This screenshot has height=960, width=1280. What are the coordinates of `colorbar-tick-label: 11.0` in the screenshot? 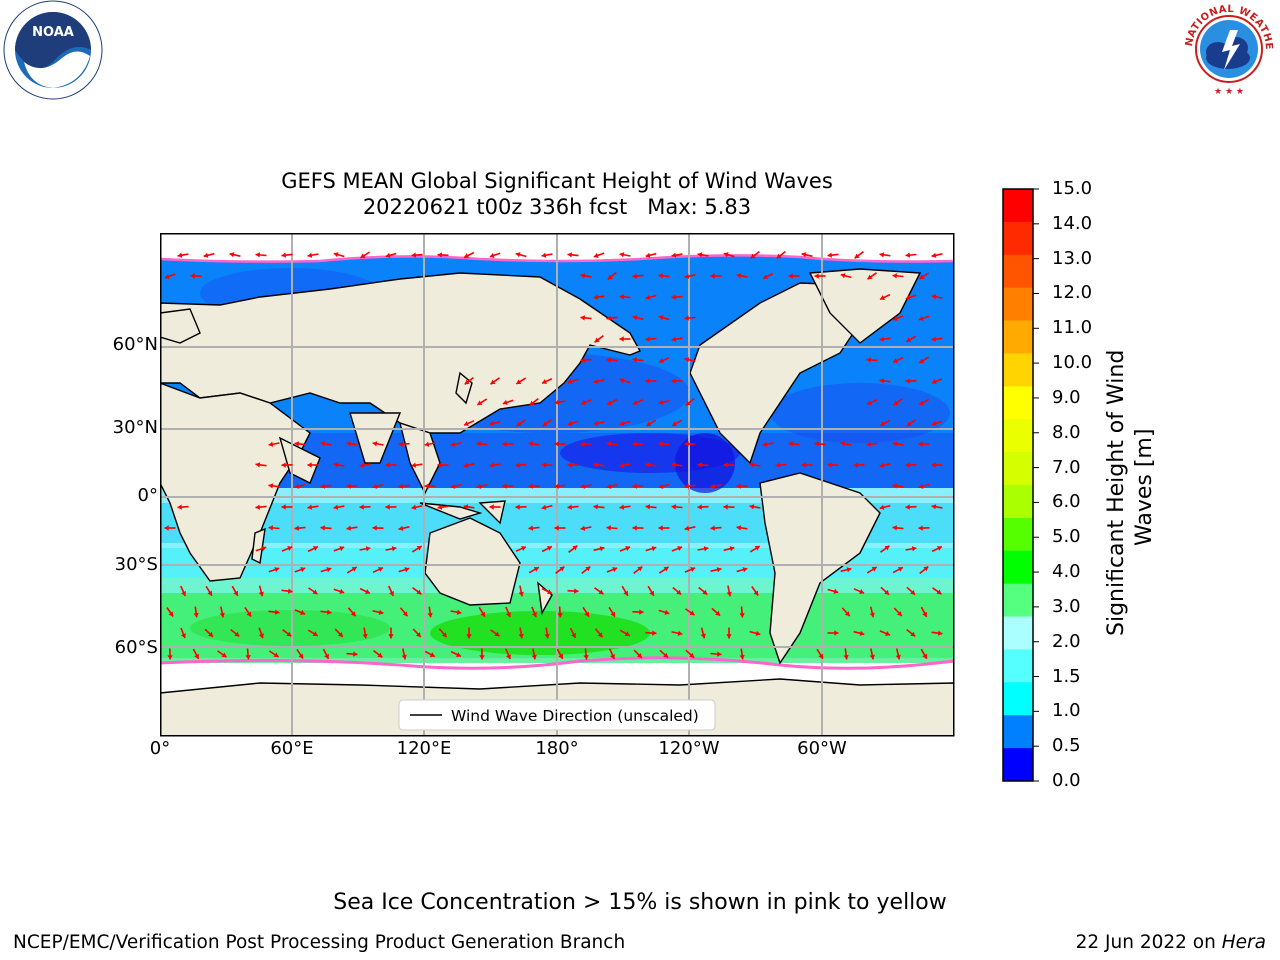 It's located at (1072, 328).